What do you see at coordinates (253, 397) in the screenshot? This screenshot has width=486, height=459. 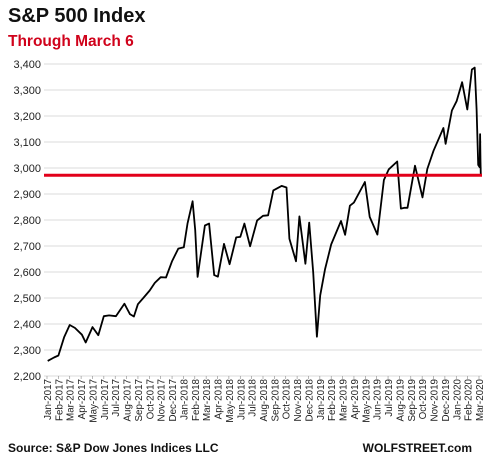 I see `x-tick-label: Jul-2018` at bounding box center [253, 397].